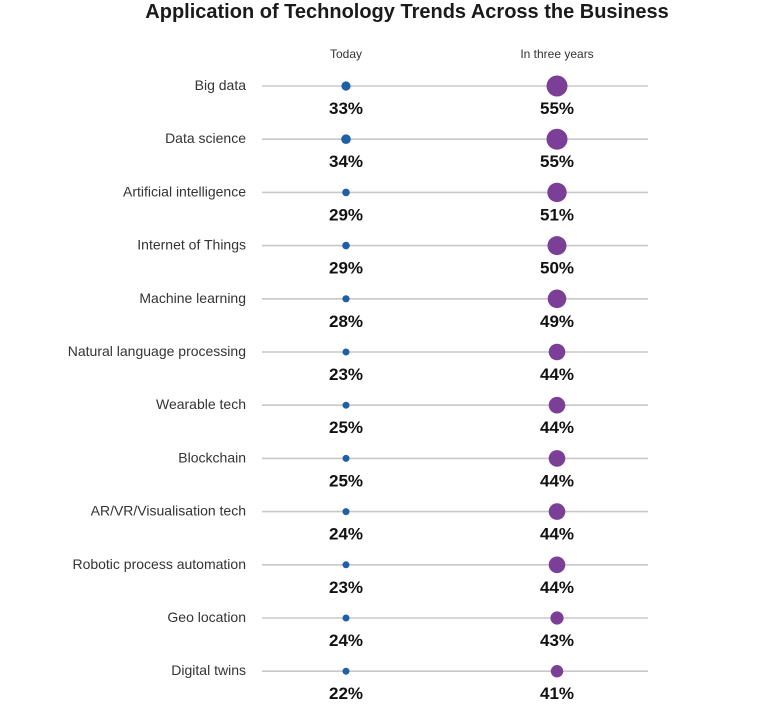 This screenshot has width=770, height=718. Describe the element at coordinates (346, 321) in the screenshot. I see `today-value-label: 28%` at that location.